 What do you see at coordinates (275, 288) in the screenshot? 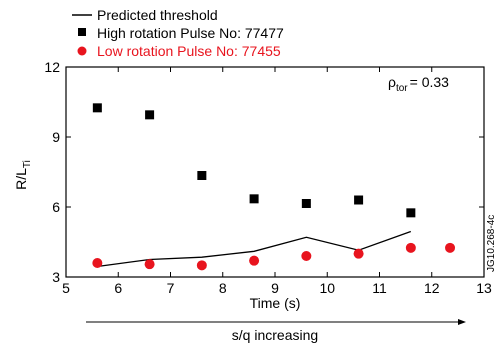
I see `x-tick-label: 9` at bounding box center [275, 288].